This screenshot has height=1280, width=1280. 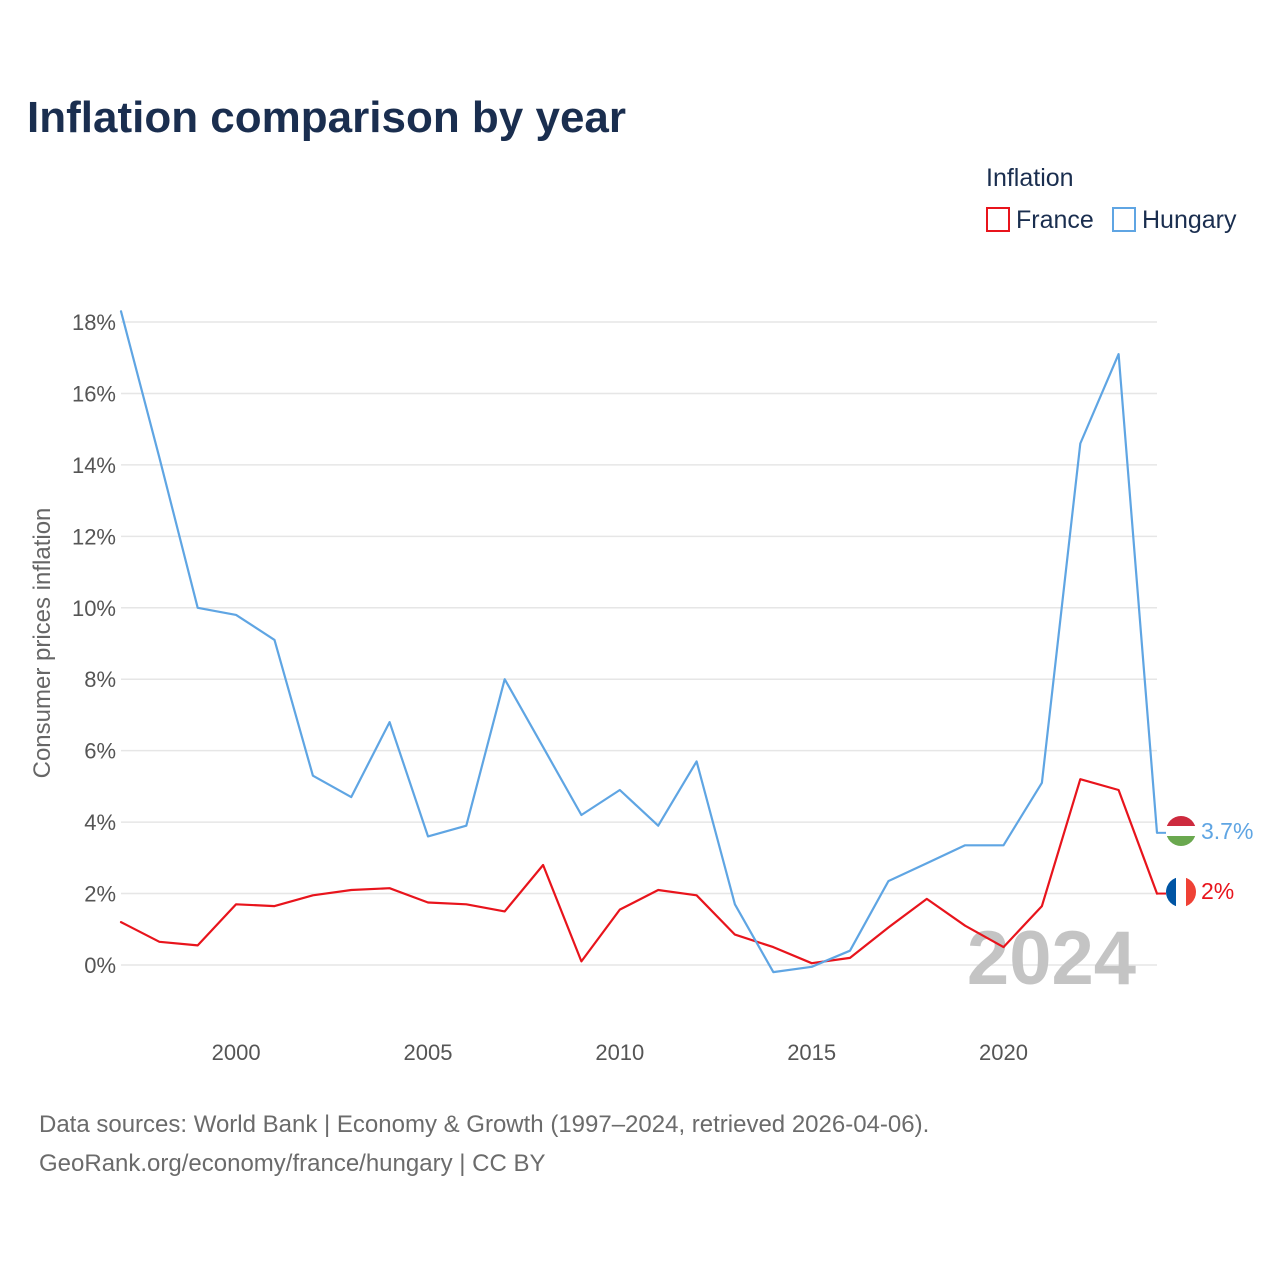 I want to click on end-connectors, so click(x=1161, y=863).